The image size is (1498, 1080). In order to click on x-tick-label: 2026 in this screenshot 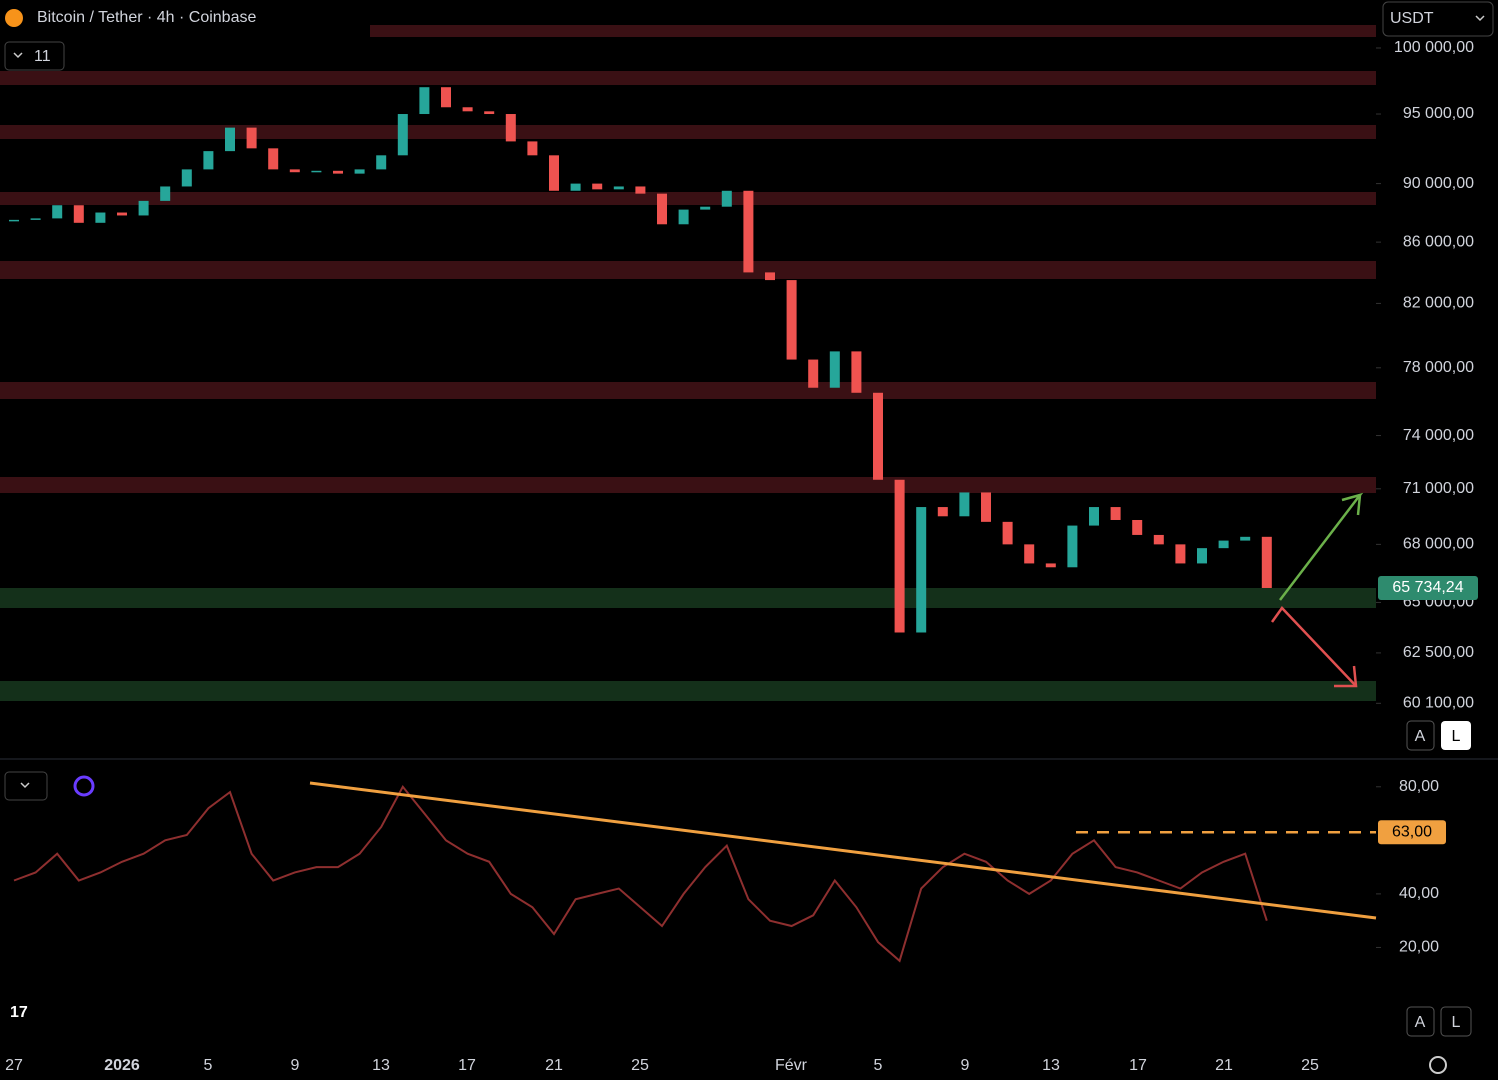, I will do `click(122, 1065)`.